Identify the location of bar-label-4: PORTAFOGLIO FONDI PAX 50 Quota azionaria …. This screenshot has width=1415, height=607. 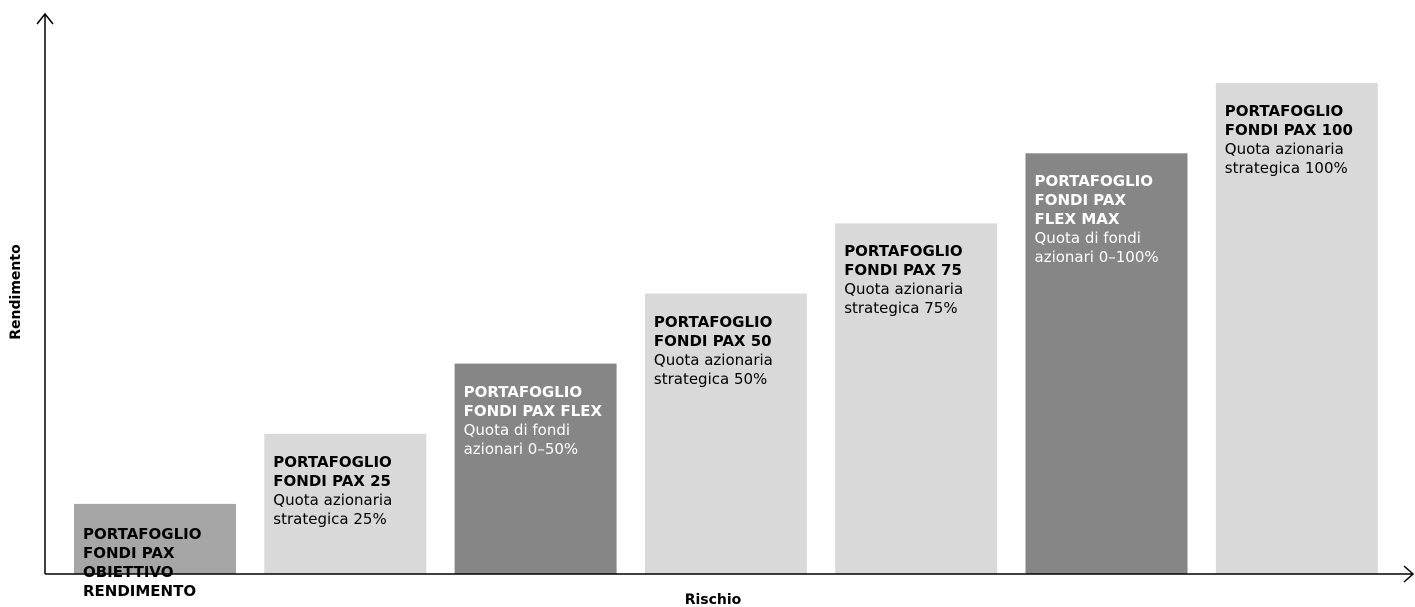
(728, 351).